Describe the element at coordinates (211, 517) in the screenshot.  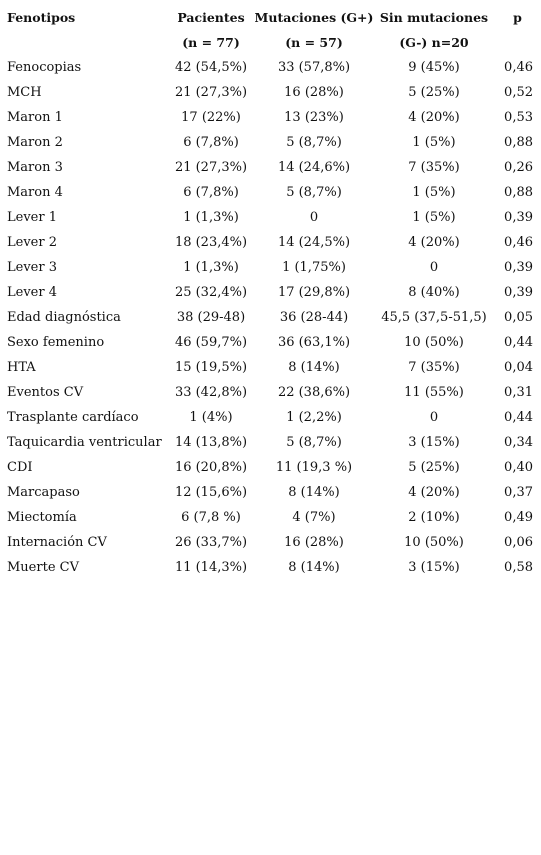
I see `pacientes-cell: 6 (7,8 %)` at that location.